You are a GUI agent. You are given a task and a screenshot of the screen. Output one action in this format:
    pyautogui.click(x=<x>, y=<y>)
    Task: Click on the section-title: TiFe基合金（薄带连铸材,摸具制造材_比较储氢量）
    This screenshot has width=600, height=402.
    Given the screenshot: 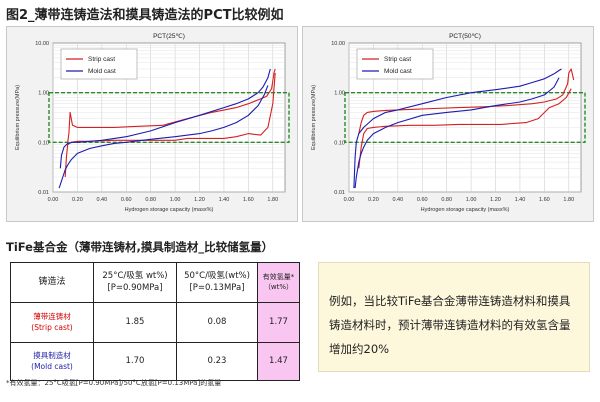 What is the action you would take?
    pyautogui.click(x=140, y=247)
    